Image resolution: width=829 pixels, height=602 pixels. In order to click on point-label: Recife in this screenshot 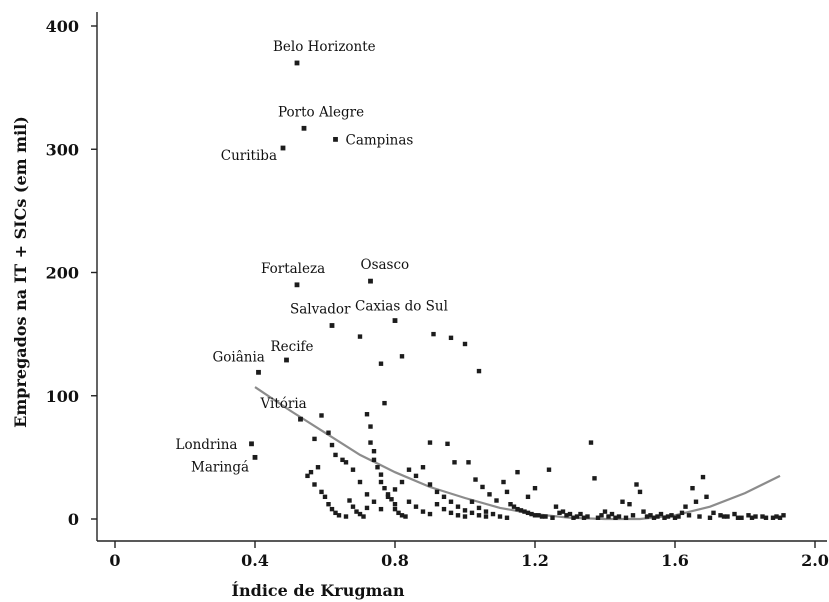, I will do `click(292, 347)`.